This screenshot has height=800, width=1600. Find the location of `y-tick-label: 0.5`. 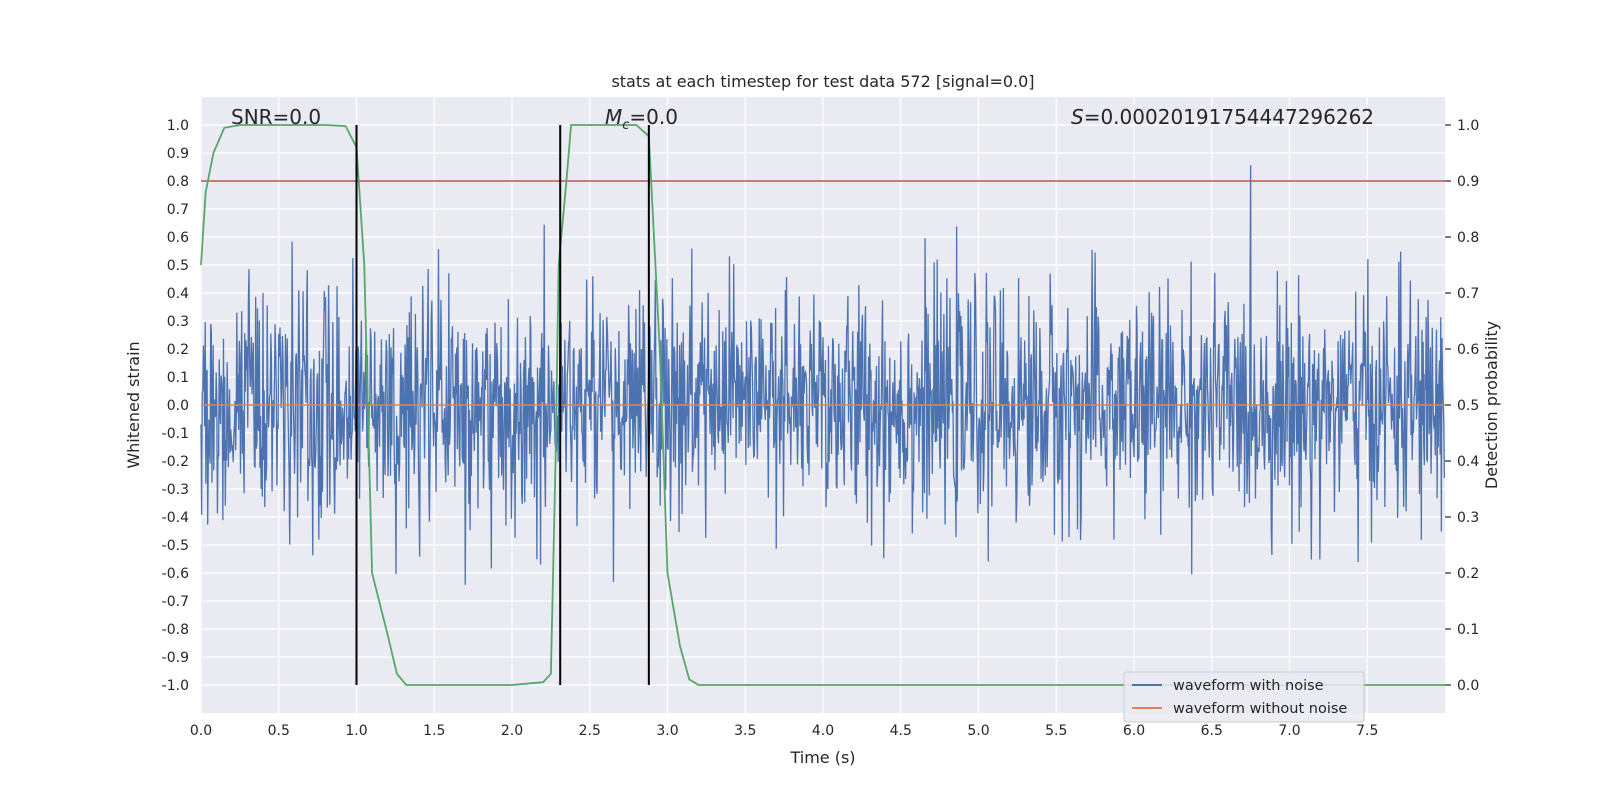

y-tick-label: 0.5 is located at coordinates (178, 266).